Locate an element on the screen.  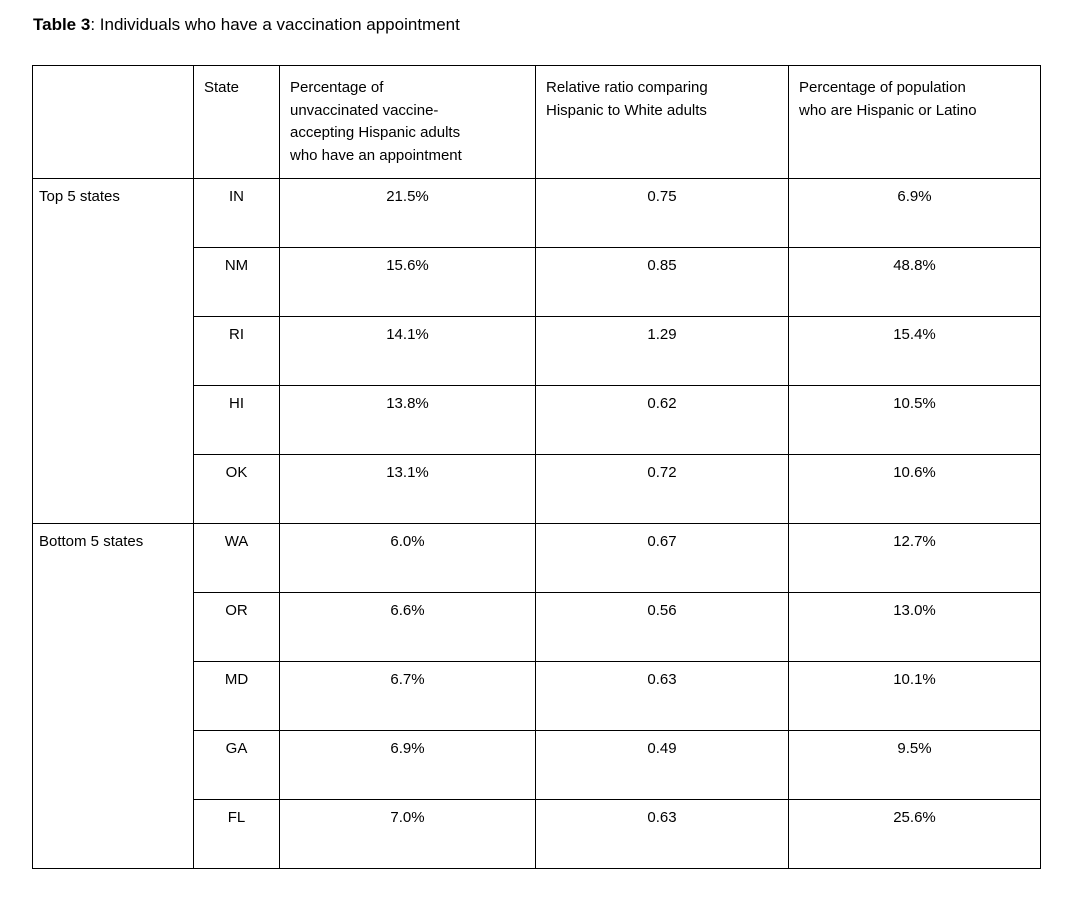
relative-ratio-cell: 0.56 is located at coordinates (662, 627).